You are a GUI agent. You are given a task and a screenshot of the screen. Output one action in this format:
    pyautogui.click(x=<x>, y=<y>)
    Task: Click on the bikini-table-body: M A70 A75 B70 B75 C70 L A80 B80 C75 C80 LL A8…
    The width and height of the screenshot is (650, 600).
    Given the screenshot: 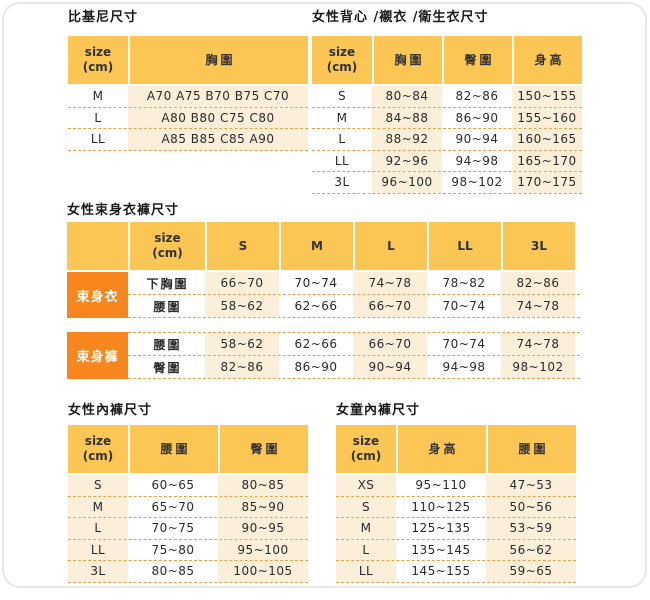 What is the action you would take?
    pyautogui.click(x=188, y=118)
    